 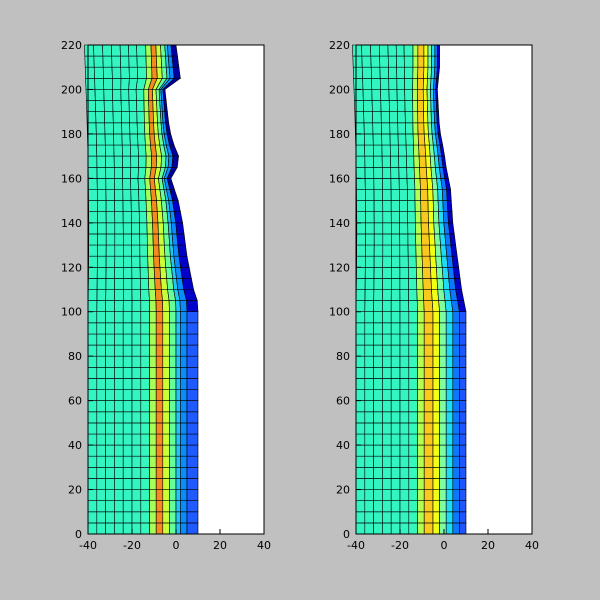 What do you see at coordinates (75, 490) in the screenshot?
I see `y-tick-label: 20` at bounding box center [75, 490].